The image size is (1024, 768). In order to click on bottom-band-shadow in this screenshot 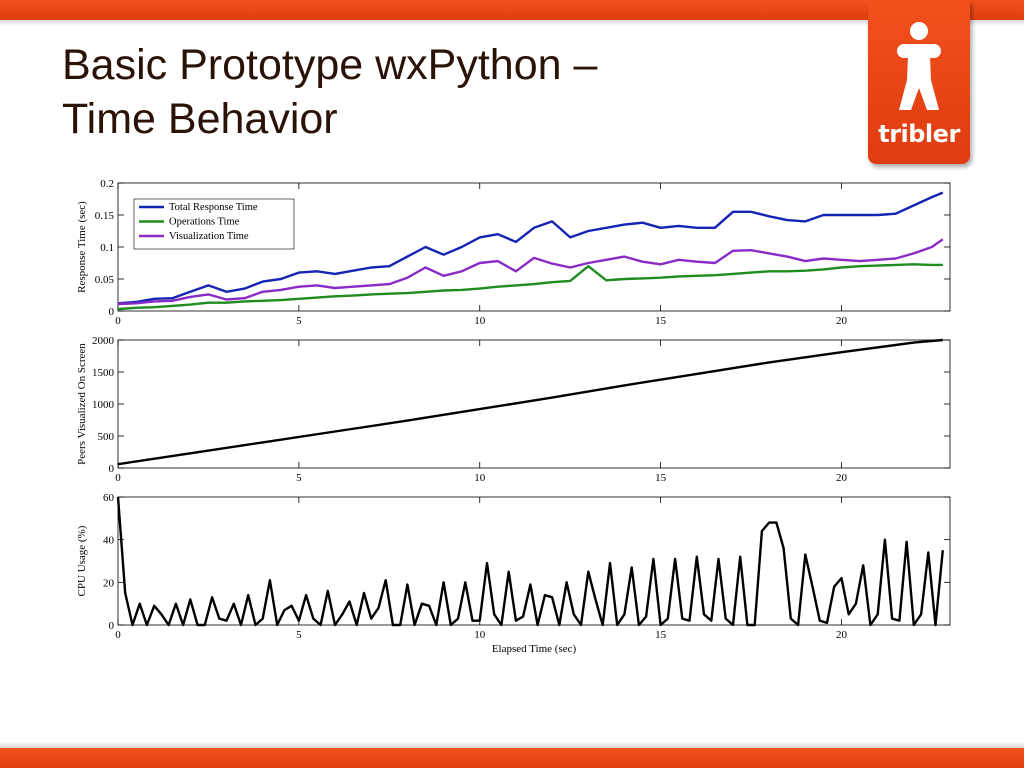, I will do `click(512, 744)`.